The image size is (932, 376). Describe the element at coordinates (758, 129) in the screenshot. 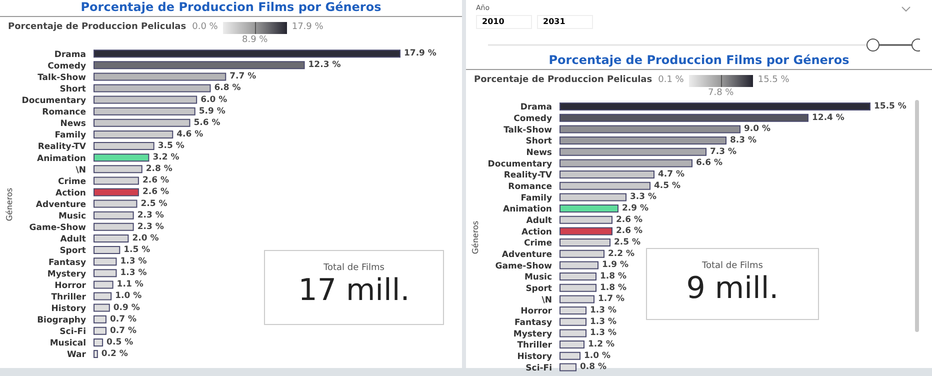

I see `data-label: 9.0 %` at that location.